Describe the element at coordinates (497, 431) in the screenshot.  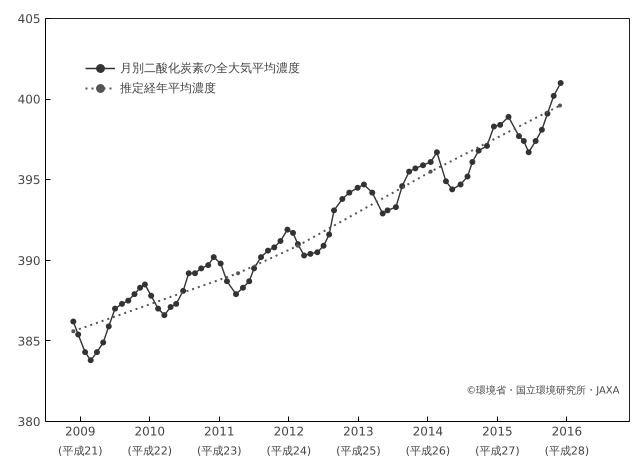
I see `x-tick-label: 2015` at that location.